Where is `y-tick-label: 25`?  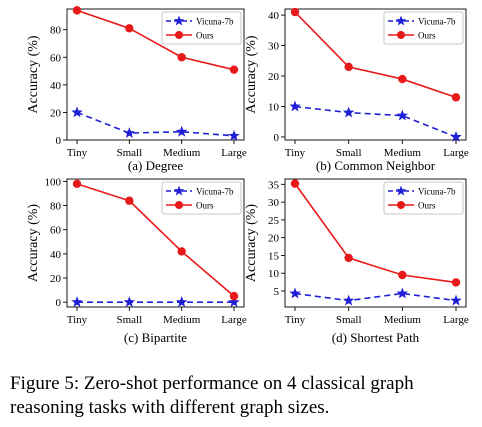 y-tick-label: 25 is located at coordinates (274, 221).